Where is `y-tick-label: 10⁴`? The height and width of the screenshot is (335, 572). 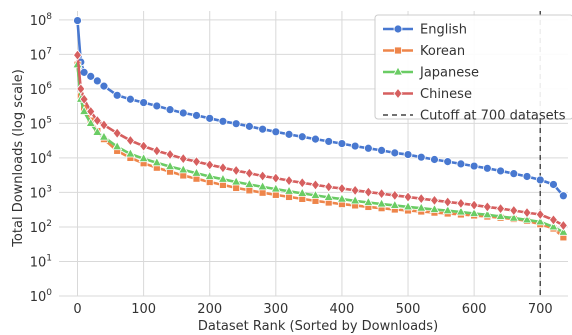
y-tick-label: 10⁴ is located at coordinates (41, 158).